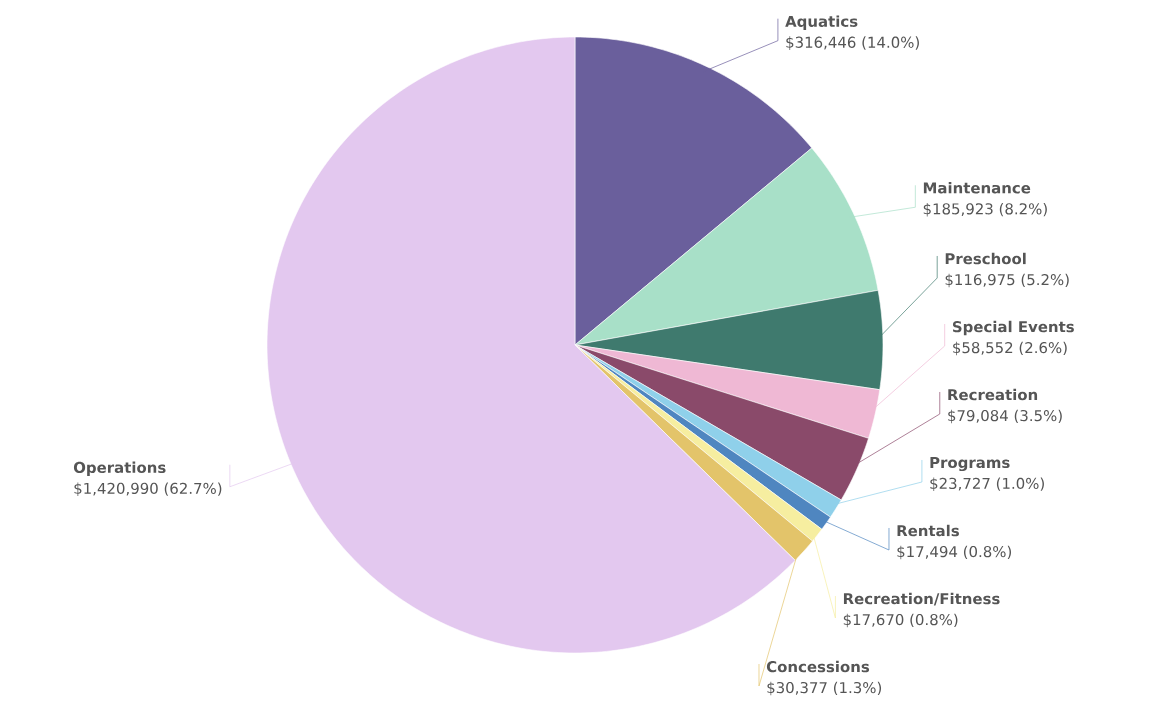 The width and height of the screenshot is (1166, 706). I want to click on slice-label: Programs, so click(970, 464).